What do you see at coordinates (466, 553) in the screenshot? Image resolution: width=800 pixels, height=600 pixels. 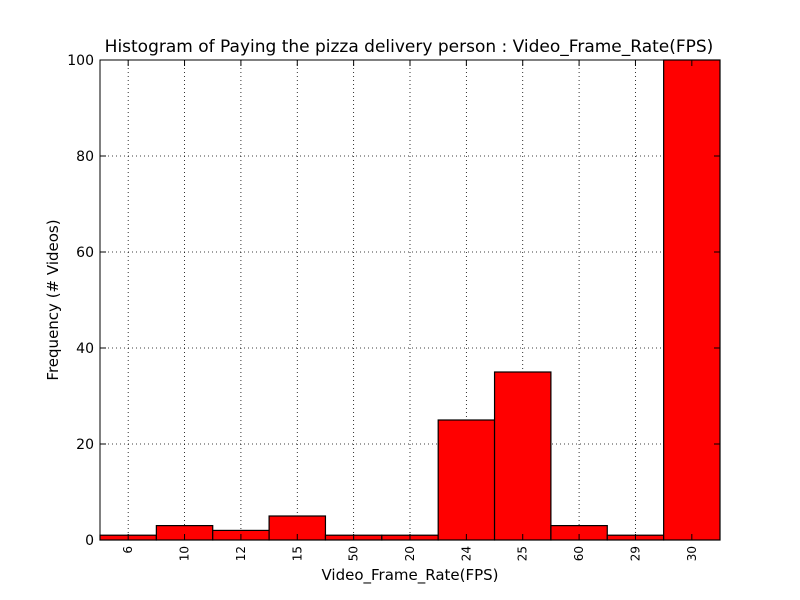 I see `x-tick-label: 24` at bounding box center [466, 553].